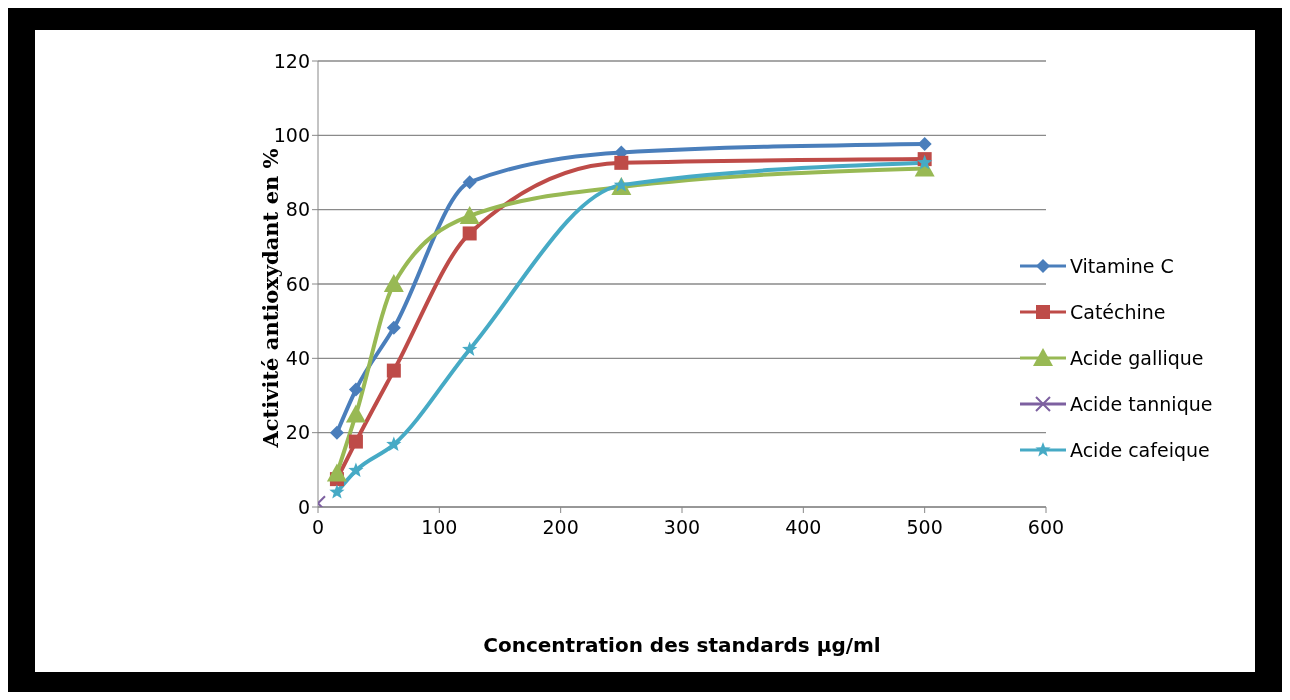 This screenshot has height=700, width=1290. I want to click on legend-label: Acide cafeique, so click(1140, 450).